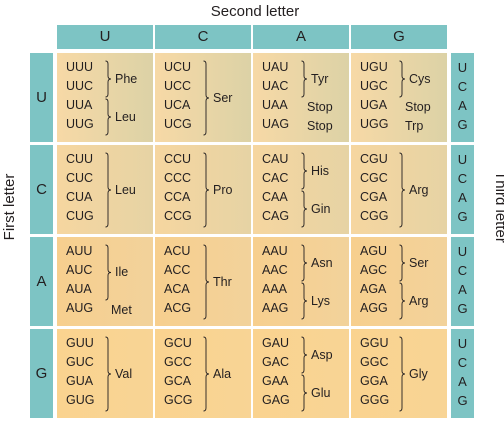 Image resolution: width=504 pixels, height=428 pixels. What do you see at coordinates (177, 105) in the screenshot?
I see `codon: UCA` at bounding box center [177, 105].